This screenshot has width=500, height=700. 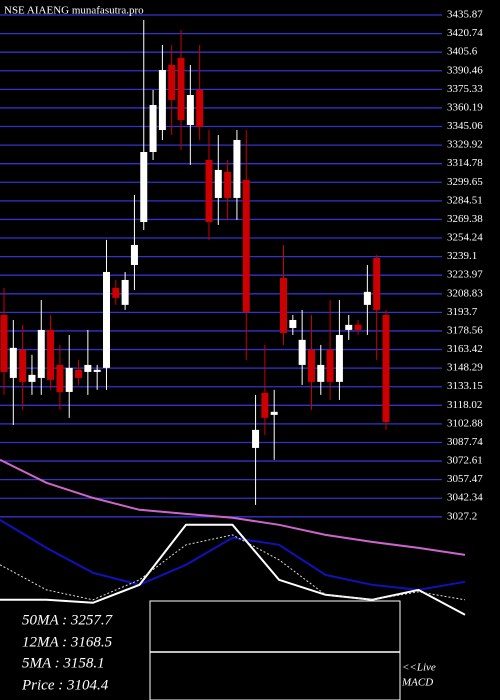 I want to click on y-tick-label: 3435.87, so click(x=465, y=15).